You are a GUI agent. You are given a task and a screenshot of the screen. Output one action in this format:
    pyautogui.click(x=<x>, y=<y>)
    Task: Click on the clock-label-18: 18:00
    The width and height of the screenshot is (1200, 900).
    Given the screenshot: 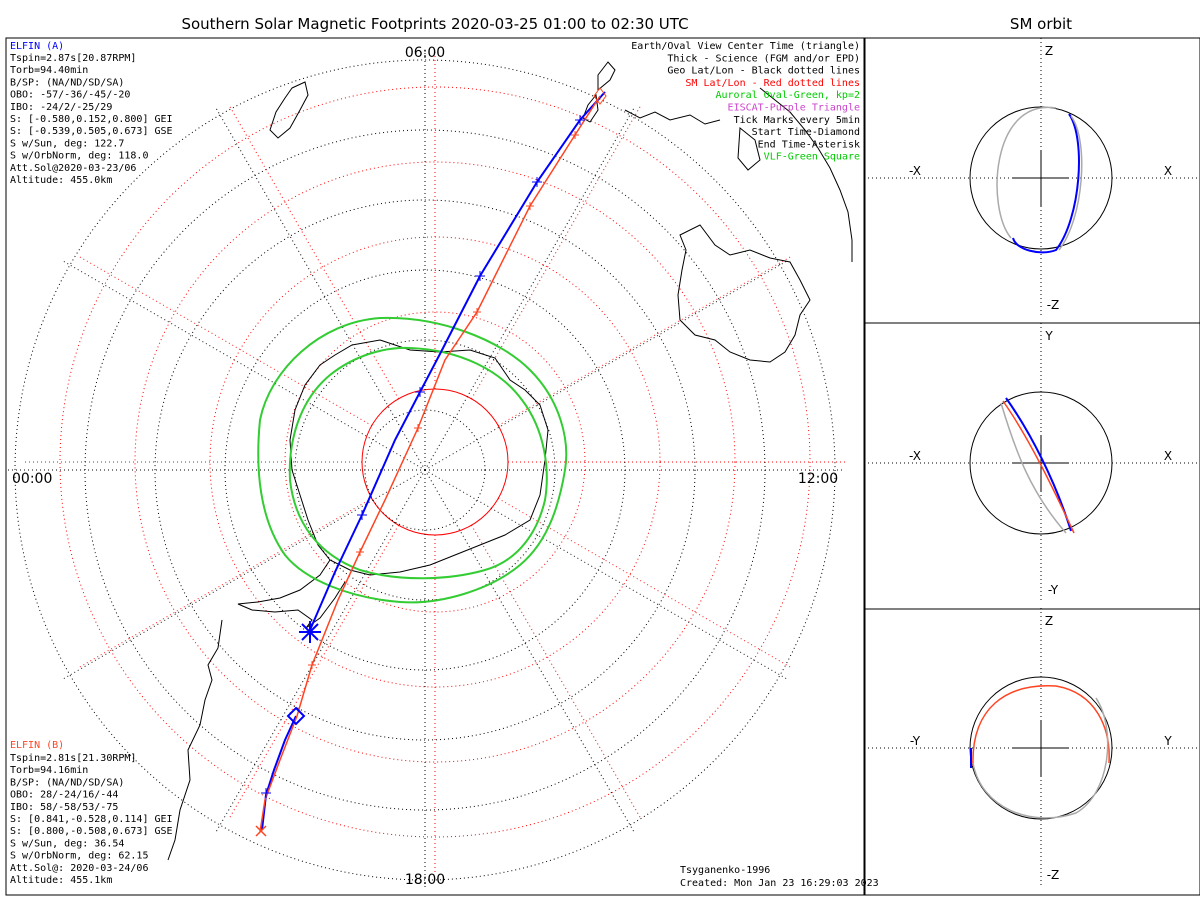 What is the action you would take?
    pyautogui.click(x=425, y=880)
    